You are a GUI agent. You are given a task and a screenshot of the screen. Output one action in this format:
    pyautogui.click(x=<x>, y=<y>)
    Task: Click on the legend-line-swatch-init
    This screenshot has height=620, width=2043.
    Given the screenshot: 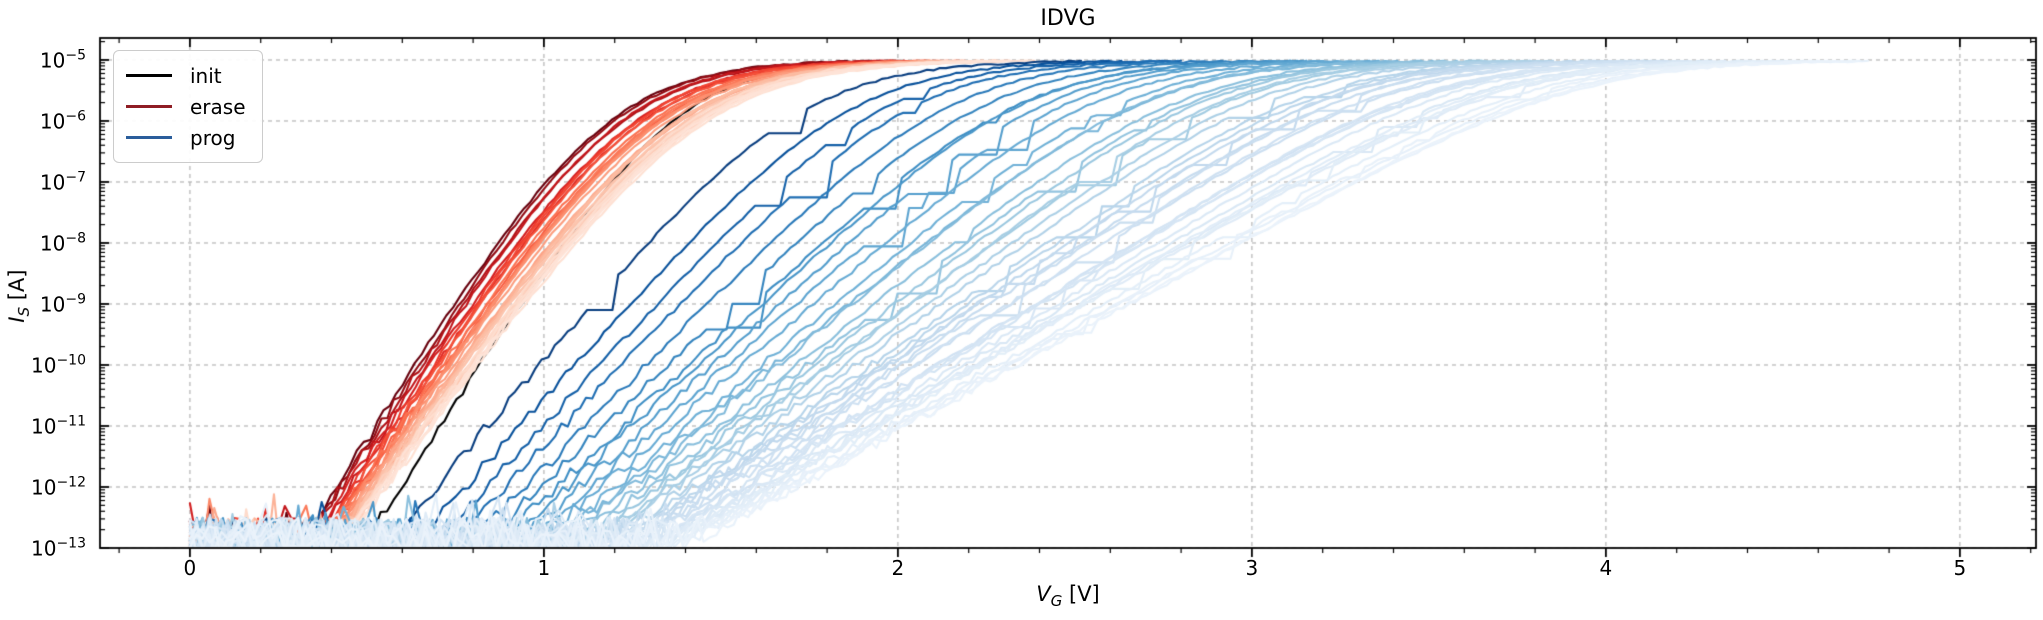 What is the action you would take?
    pyautogui.click(x=149, y=75)
    